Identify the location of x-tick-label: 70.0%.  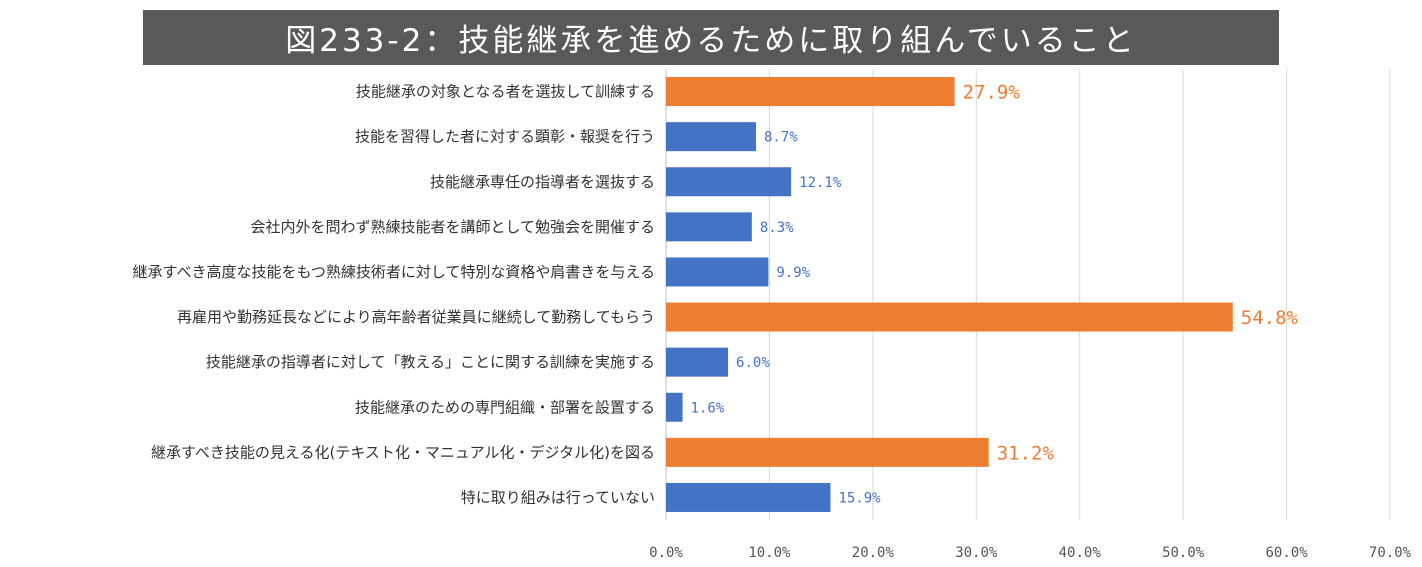
(1390, 553).